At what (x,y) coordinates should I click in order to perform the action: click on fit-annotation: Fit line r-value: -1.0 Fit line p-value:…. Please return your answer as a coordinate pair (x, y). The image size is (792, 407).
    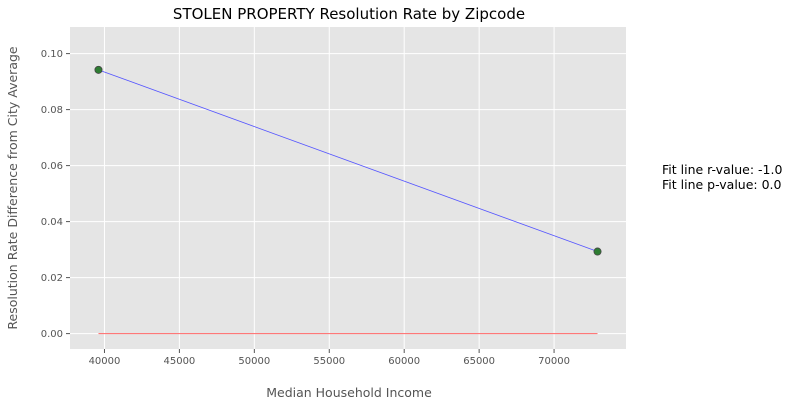
    Looking at the image, I should click on (722, 177).